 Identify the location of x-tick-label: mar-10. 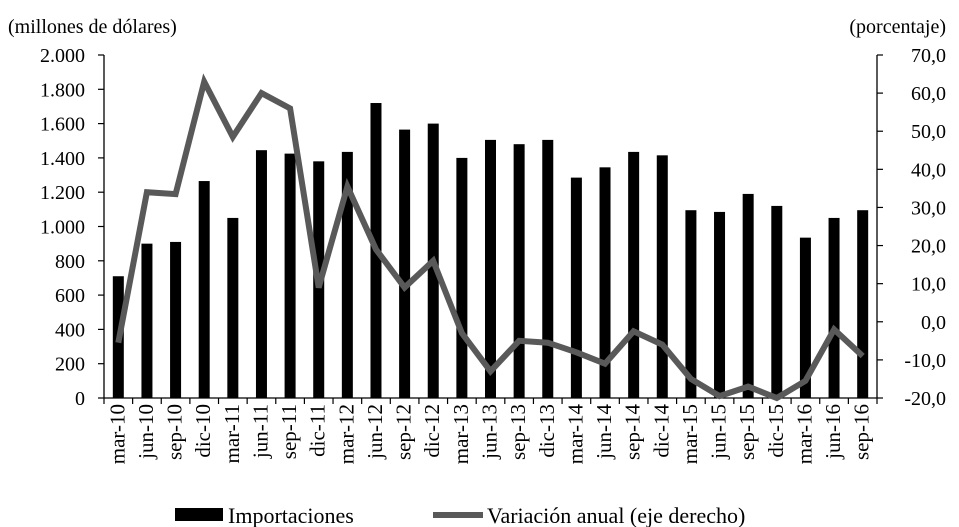
(117, 434).